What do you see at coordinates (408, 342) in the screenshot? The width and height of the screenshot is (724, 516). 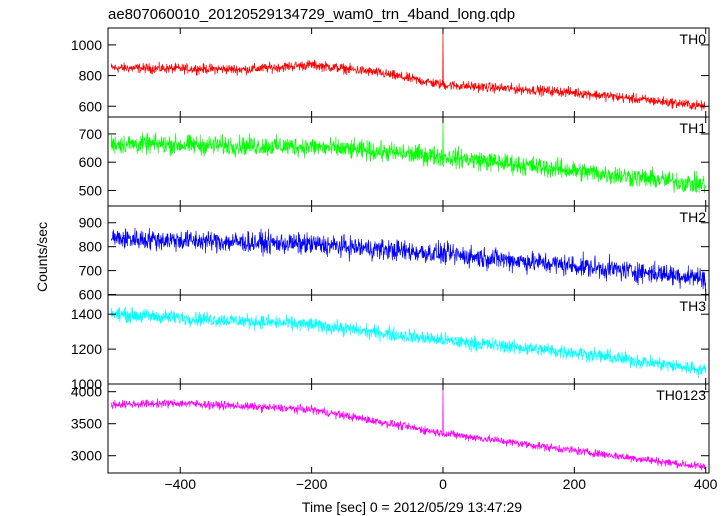 I see `series-line-th3` at bounding box center [408, 342].